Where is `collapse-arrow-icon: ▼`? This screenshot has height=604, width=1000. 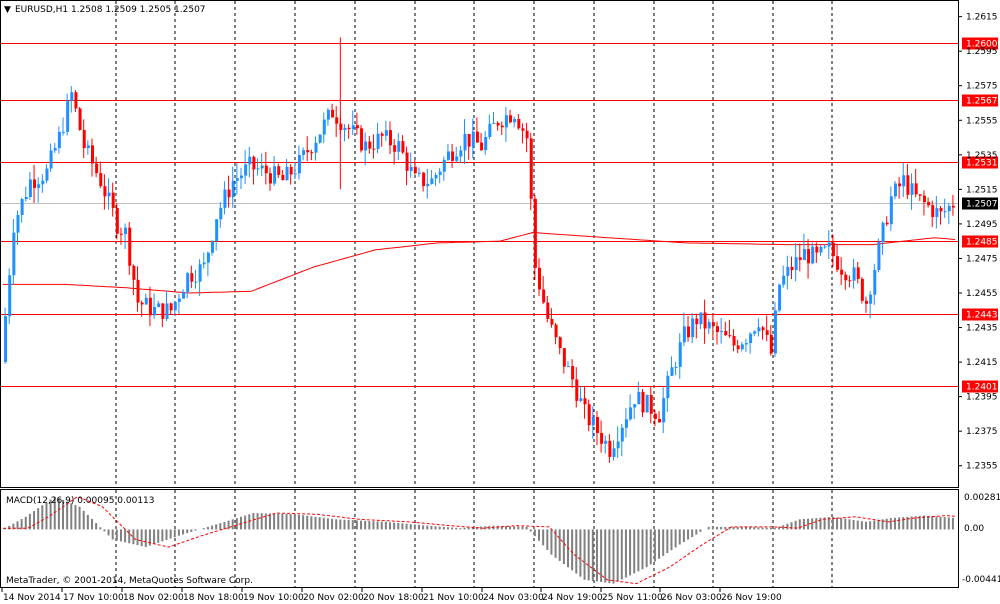
collapse-arrow-icon: ▼ is located at coordinates (7, 10).